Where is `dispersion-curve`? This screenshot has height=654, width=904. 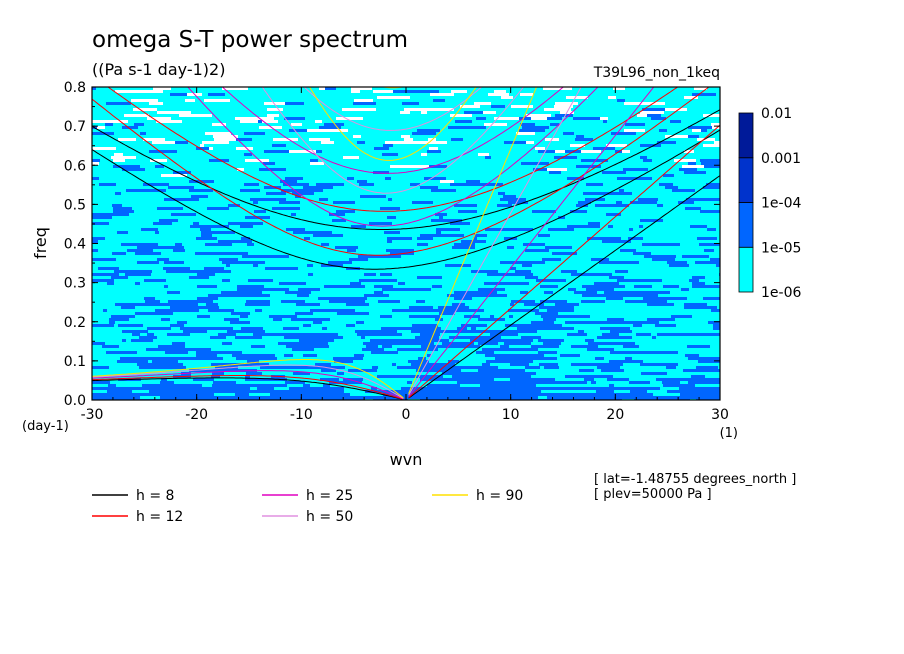 dispersion-curve is located at coordinates (406, 199).